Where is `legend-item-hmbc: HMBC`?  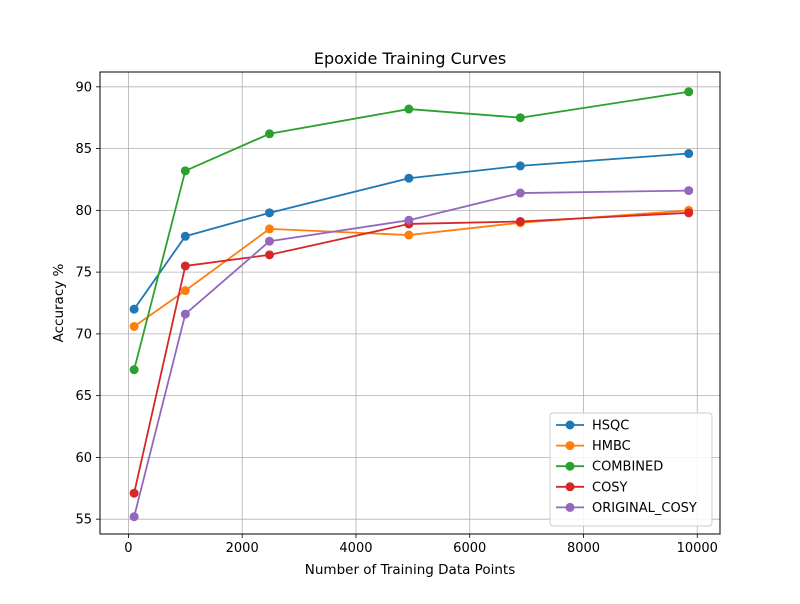
legend-item-hmbc: HMBC is located at coordinates (593, 446).